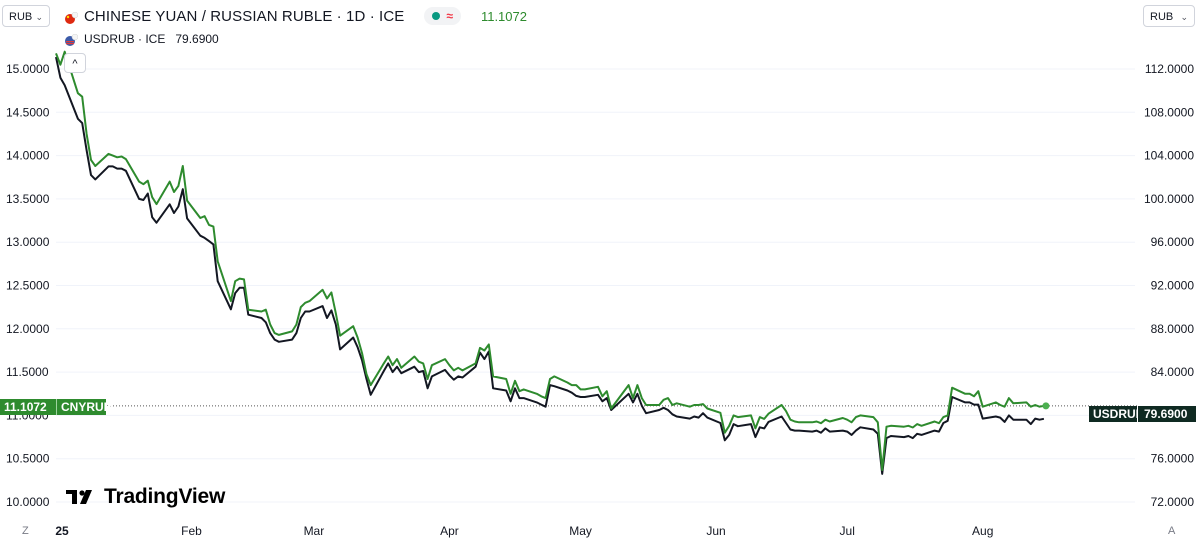  What do you see at coordinates (1169, 156) in the screenshot?
I see `right-axis-tick-label: 104.0000` at bounding box center [1169, 156].